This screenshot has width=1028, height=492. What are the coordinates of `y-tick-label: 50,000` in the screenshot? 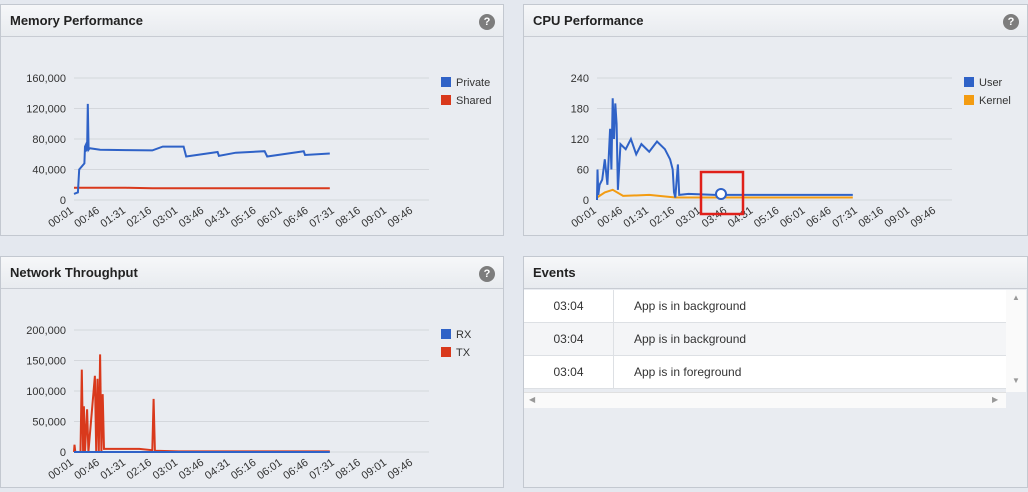 It's located at (49, 423).